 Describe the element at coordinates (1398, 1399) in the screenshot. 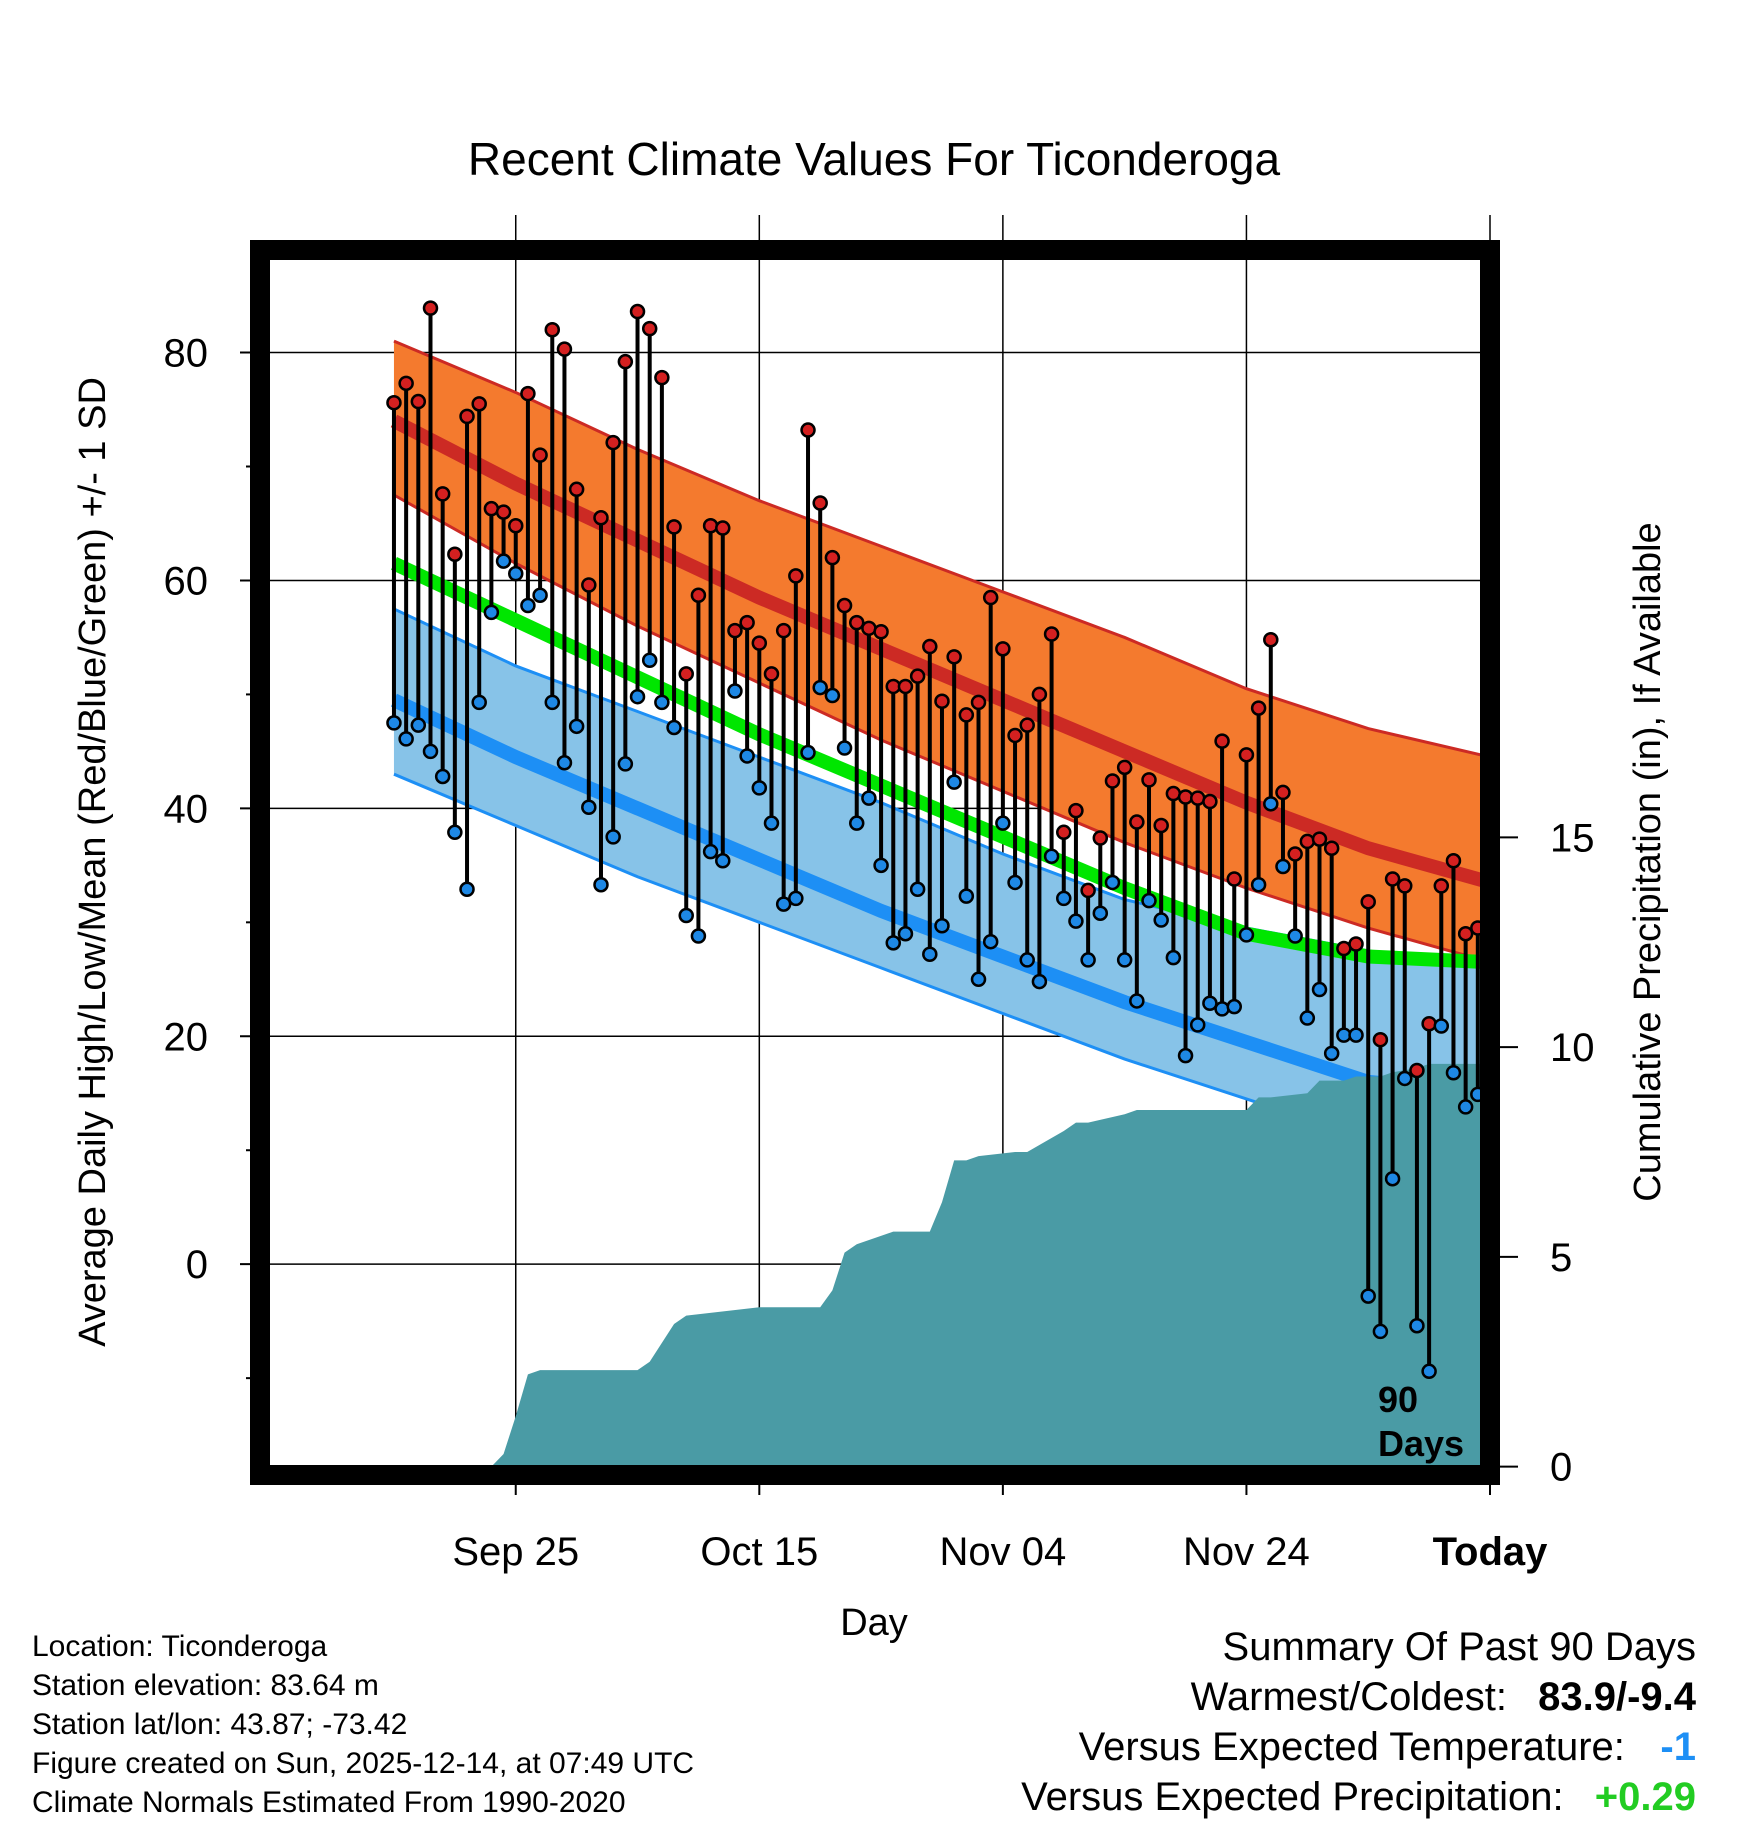

I see `today-days-number: 90` at that location.